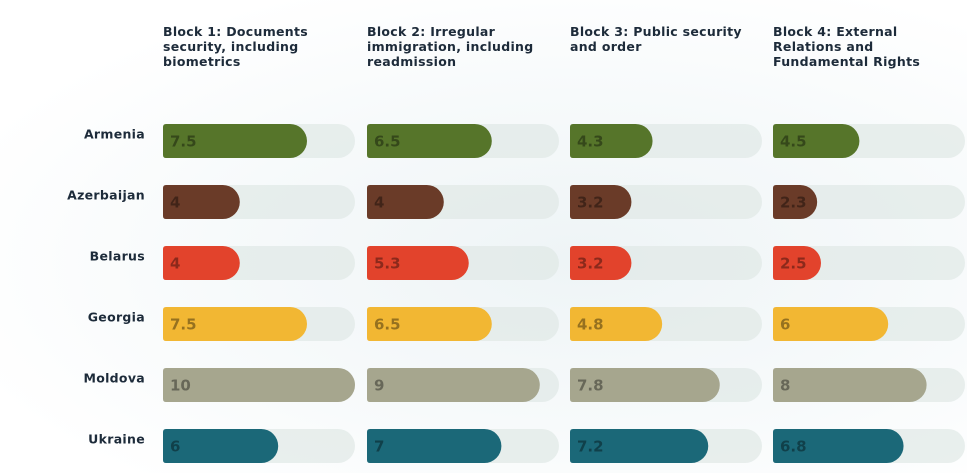 The height and width of the screenshot is (473, 967). I want to click on value-label: 6.8, so click(793, 447).